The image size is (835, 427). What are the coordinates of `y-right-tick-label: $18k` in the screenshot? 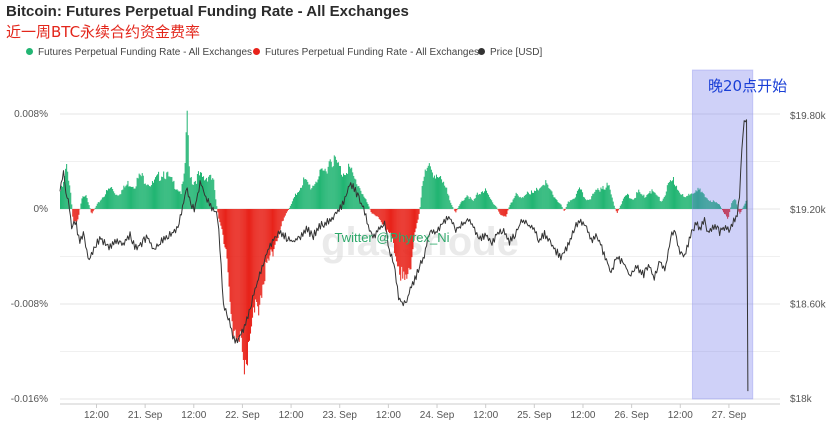 It's located at (801, 399).